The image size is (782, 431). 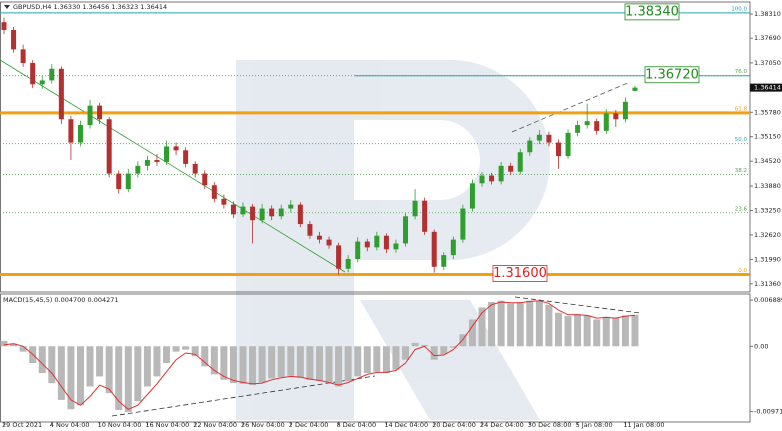 I want to click on x-tick-label: 11 Jan 08:00, so click(x=643, y=425).